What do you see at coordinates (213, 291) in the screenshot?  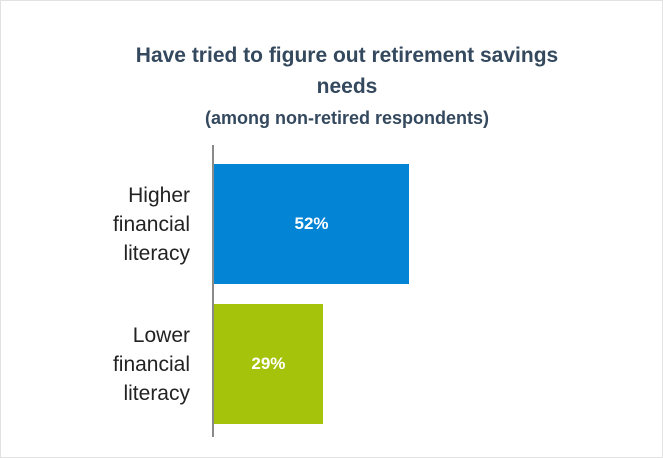 I see `axis-line` at bounding box center [213, 291].